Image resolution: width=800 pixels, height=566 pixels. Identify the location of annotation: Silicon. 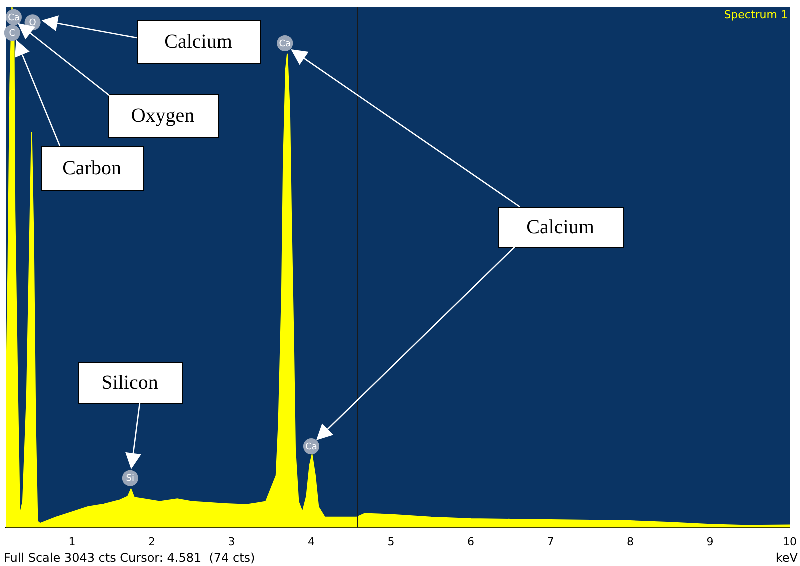
(130, 383).